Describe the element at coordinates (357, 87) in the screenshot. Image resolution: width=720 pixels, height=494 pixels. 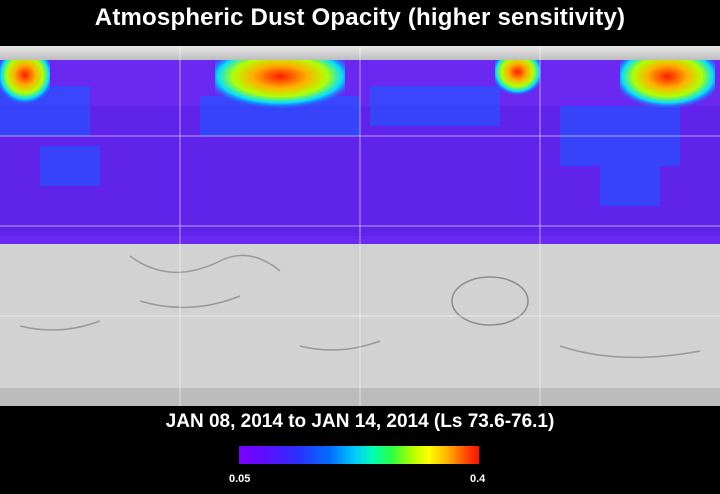
I see `dust-high-patches` at that location.